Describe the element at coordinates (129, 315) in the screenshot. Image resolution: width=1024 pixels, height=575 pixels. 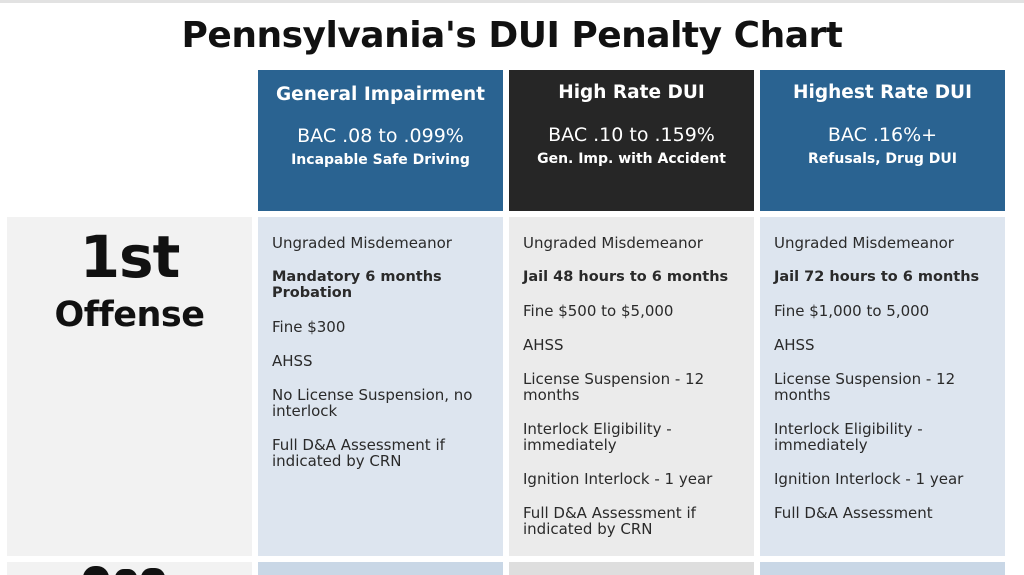
I see `offense-word: Offense` at that location.